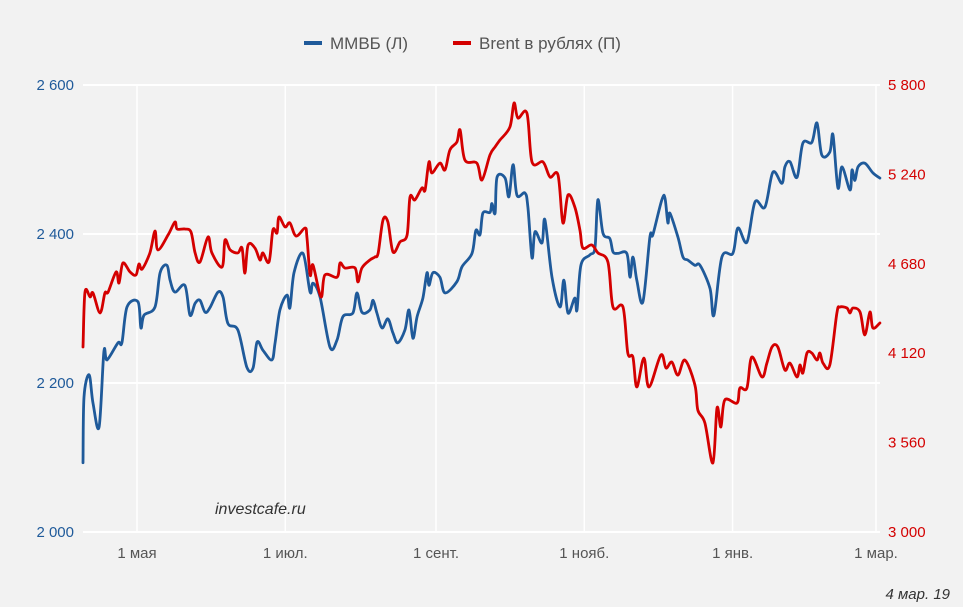 This screenshot has width=963, height=607. What do you see at coordinates (907, 85) in the screenshot?
I see `y-right-tick-label: 5 800` at bounding box center [907, 85].